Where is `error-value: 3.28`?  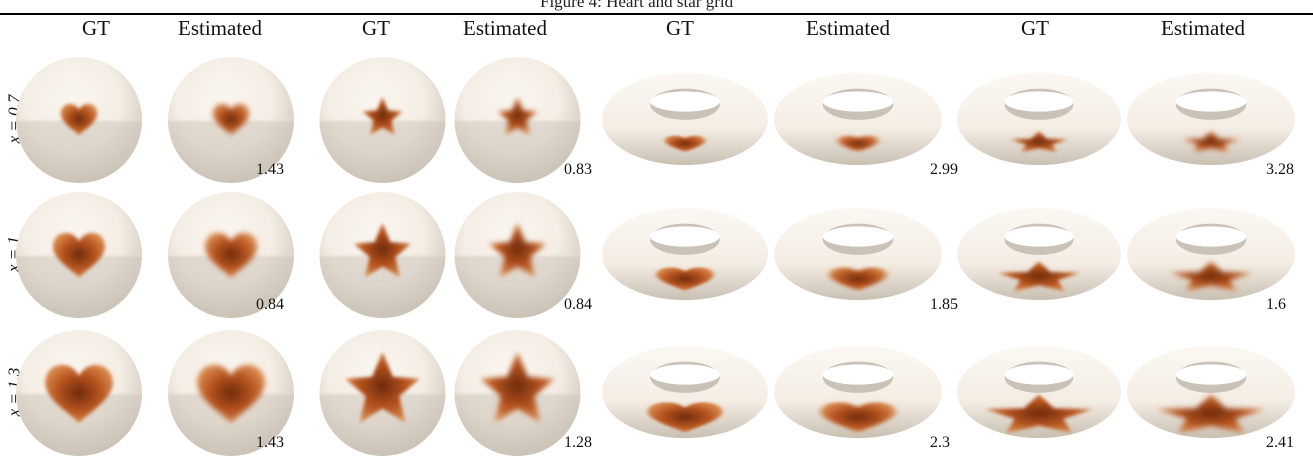 error-value: 3.28 is located at coordinates (1280, 169).